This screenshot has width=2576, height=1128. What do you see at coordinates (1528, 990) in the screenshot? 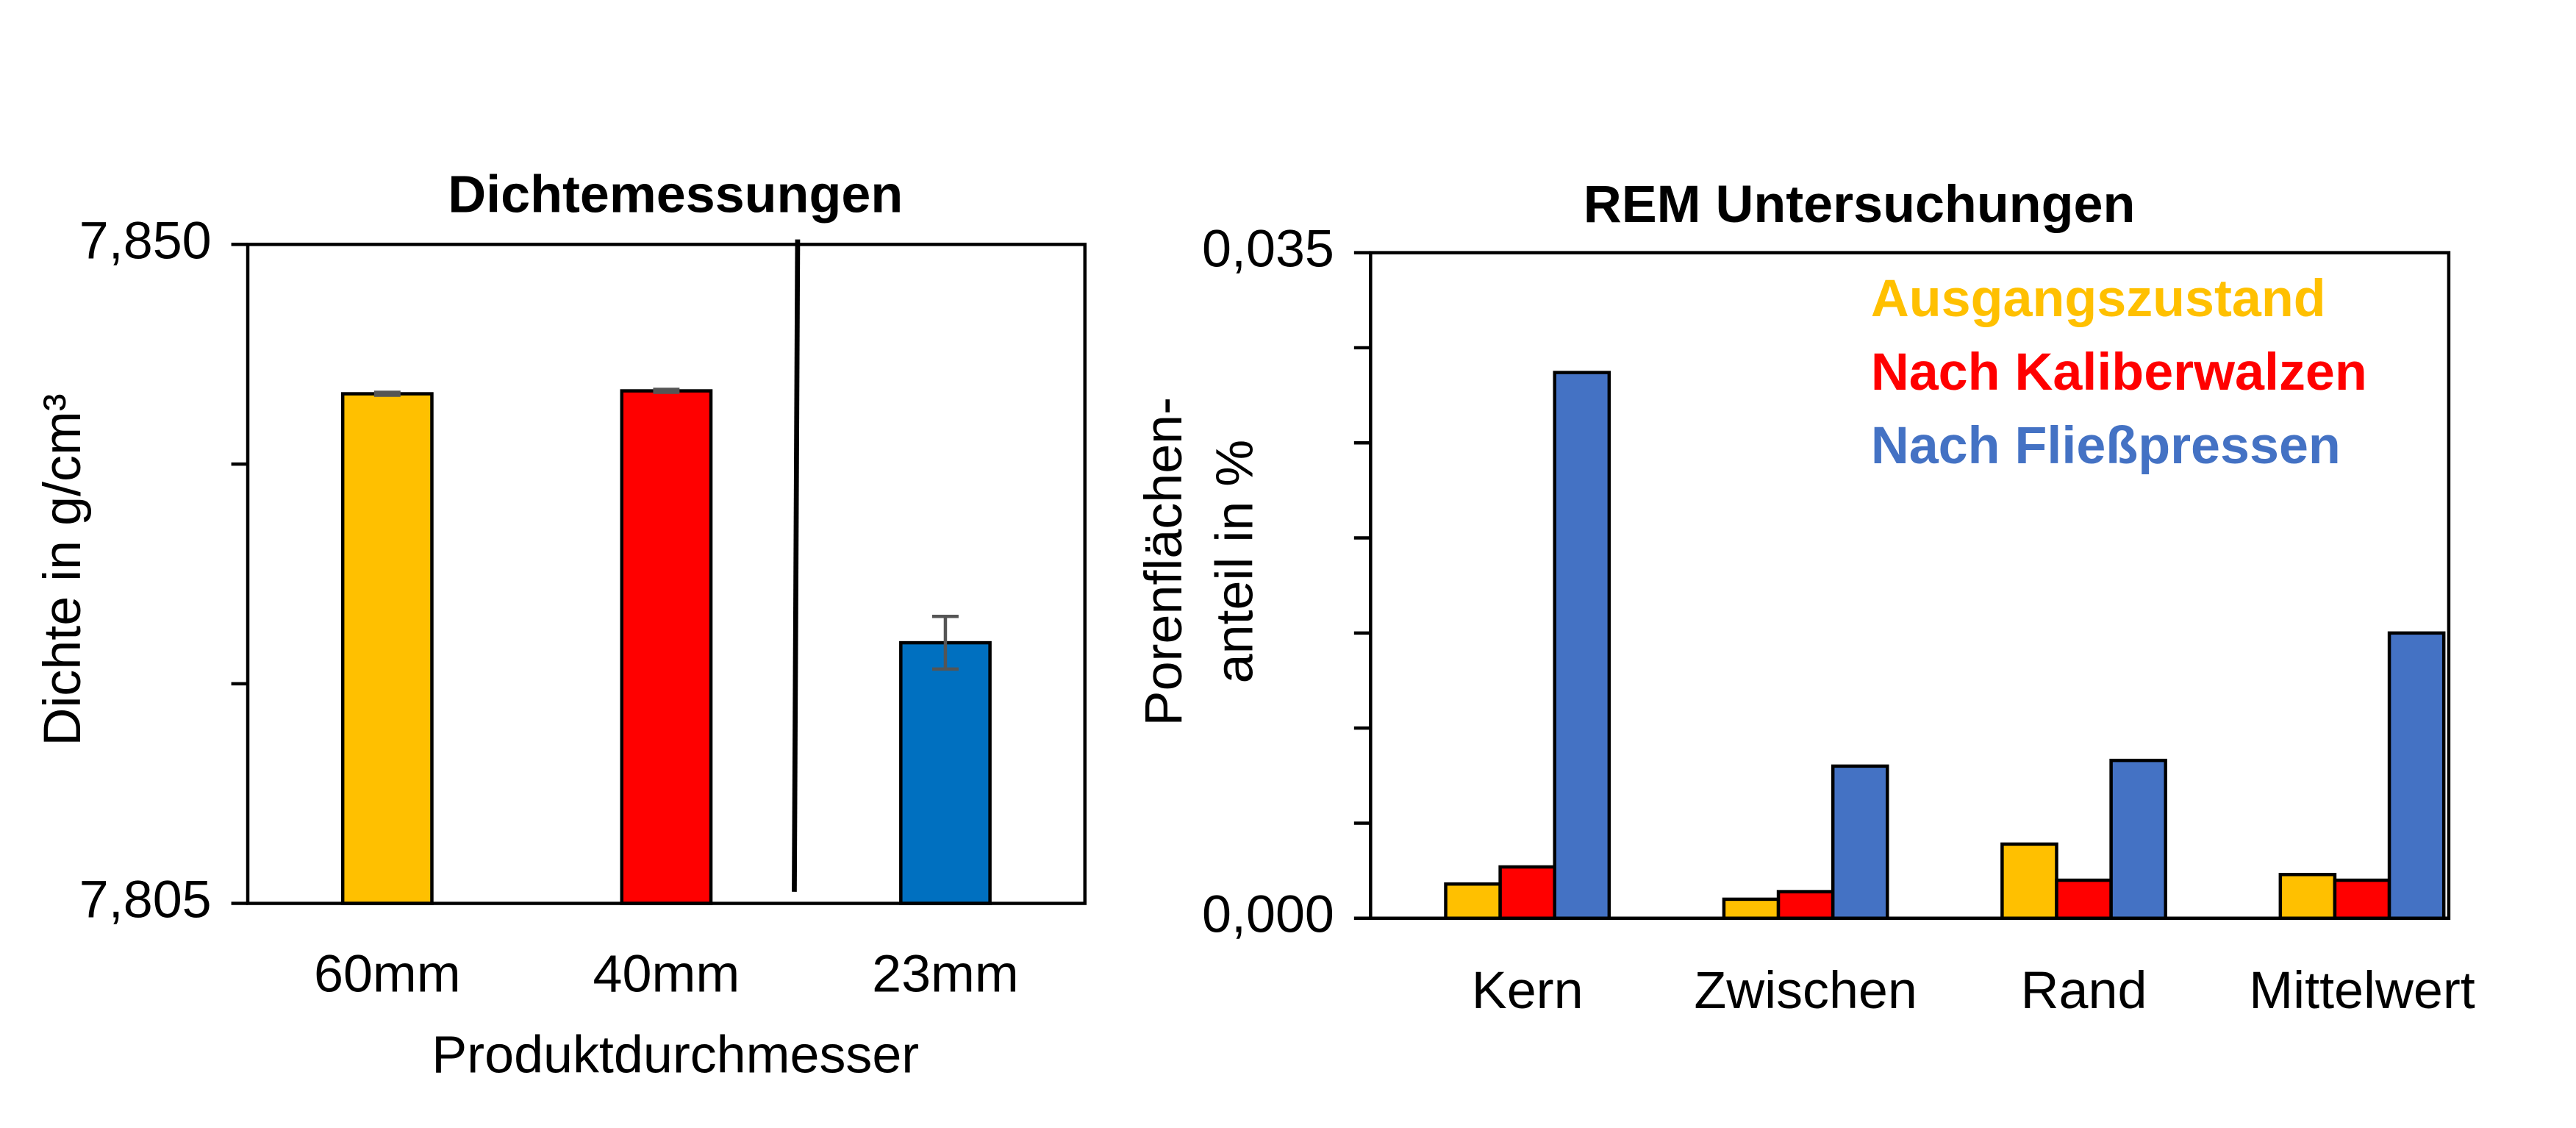
I see `x-tick-label: Kern` at bounding box center [1528, 990].